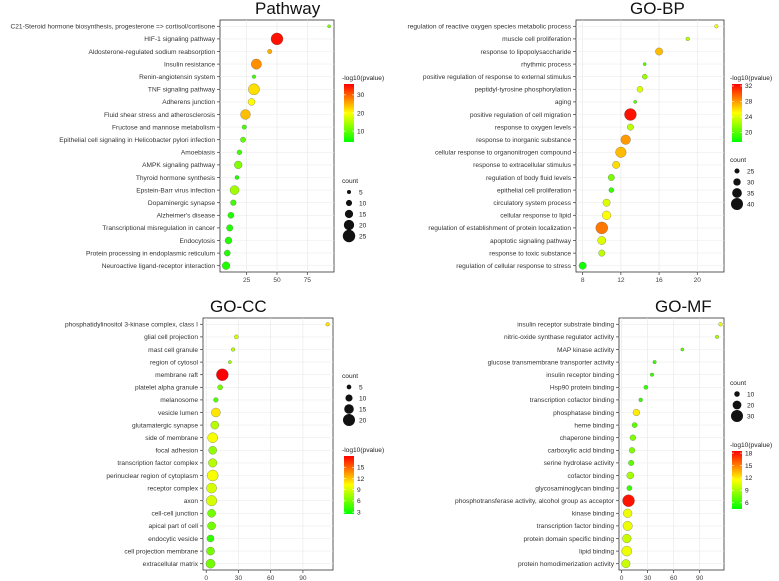  Describe the element at coordinates (671, 444) in the screenshot. I see `plot-frame` at that location.